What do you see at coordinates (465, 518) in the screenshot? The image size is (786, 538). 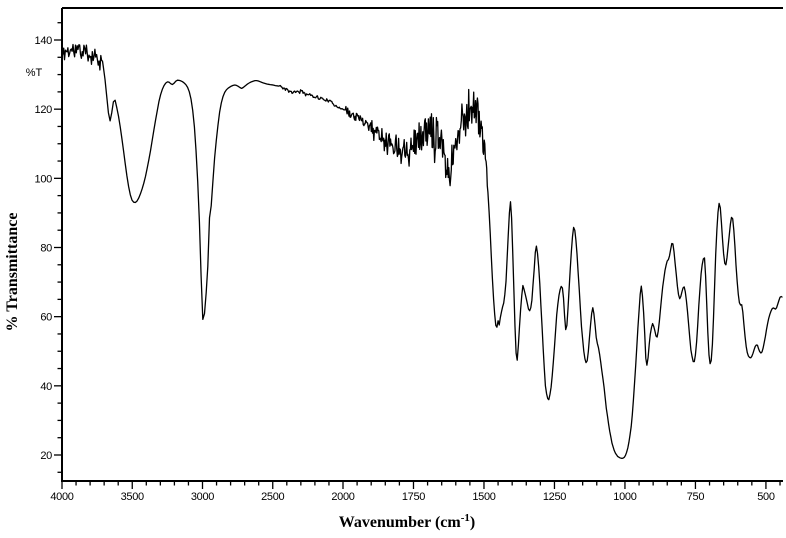 I see `x-axis-title-superscript: -1` at bounding box center [465, 518].